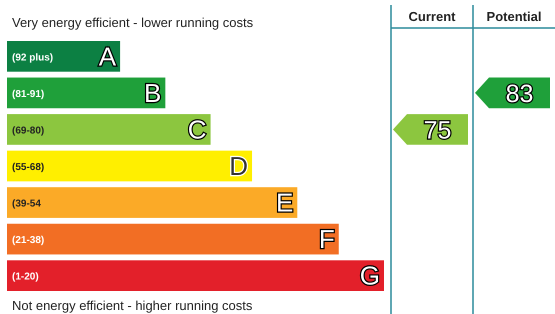 Image resolution: width=555 pixels, height=314 pixels. Describe the element at coordinates (133, 22) in the screenshot. I see `chart-title: Very energy efficient - lower running costs` at that location.